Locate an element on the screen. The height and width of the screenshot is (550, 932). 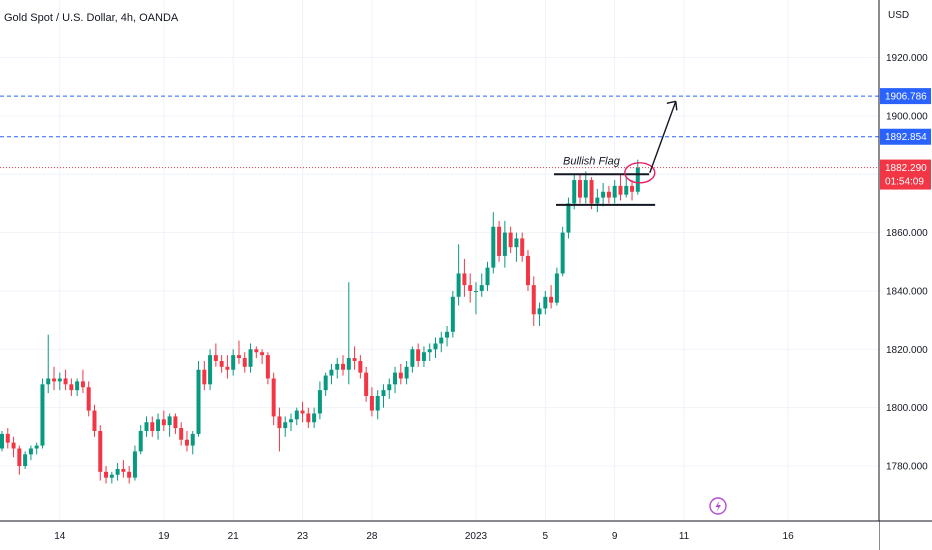
bullish-flag-drawing: Bullish Flag is located at coordinates (615, 153).